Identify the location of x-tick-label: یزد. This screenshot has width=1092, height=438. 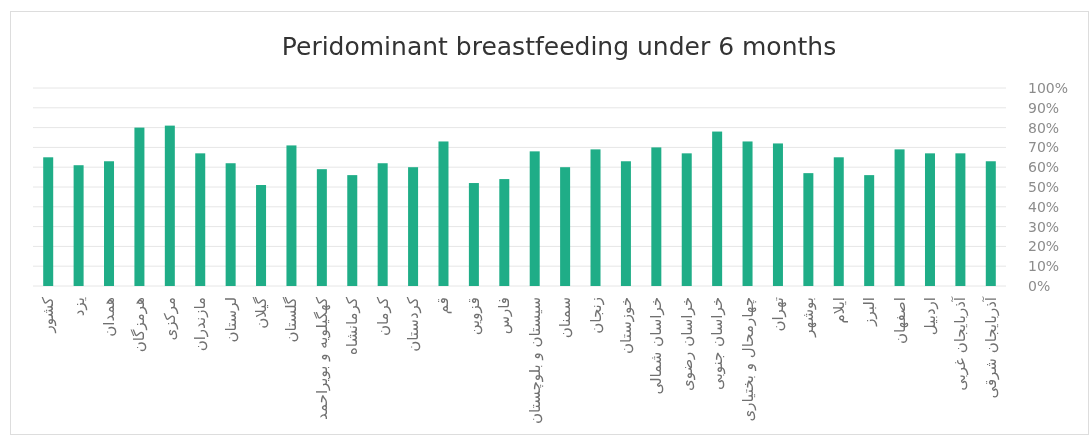
(78, 307).